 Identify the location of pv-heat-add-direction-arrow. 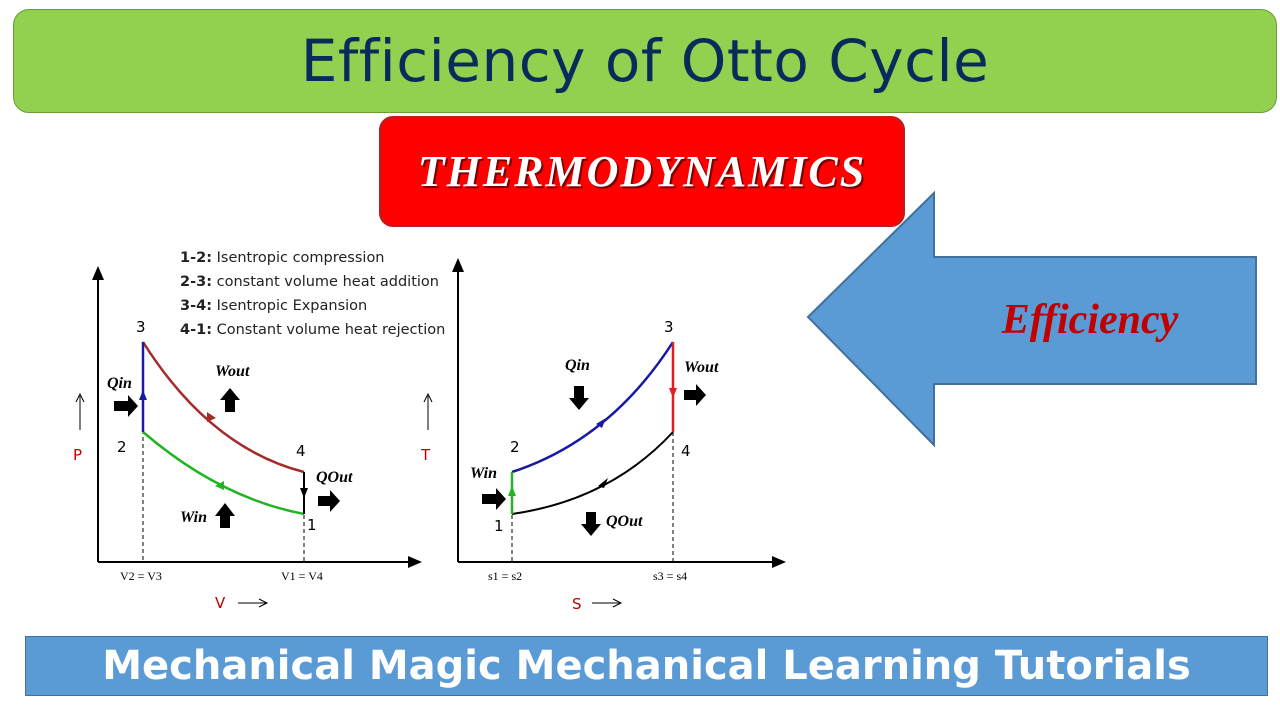
(143, 395).